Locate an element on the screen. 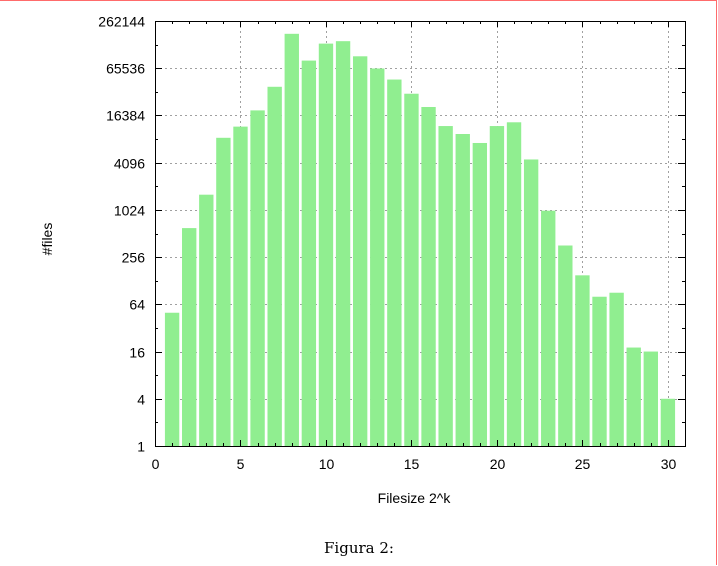  x-tick-label: 15 is located at coordinates (412, 464).